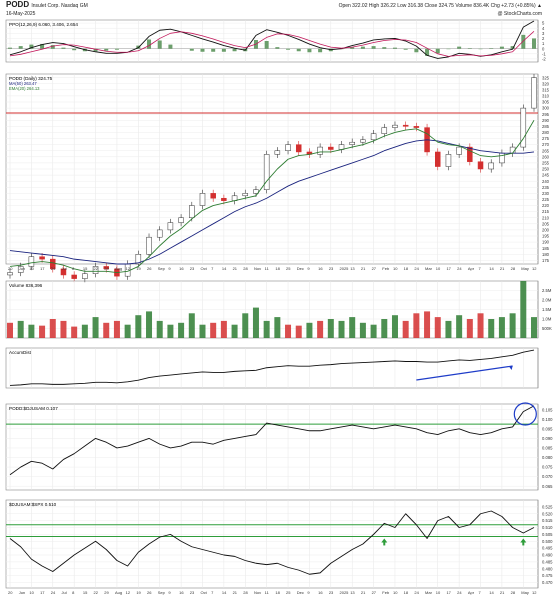  Describe the element at coordinates (543, 28) in the screenshot. I see `ppo-tick-label: 4` at that location.